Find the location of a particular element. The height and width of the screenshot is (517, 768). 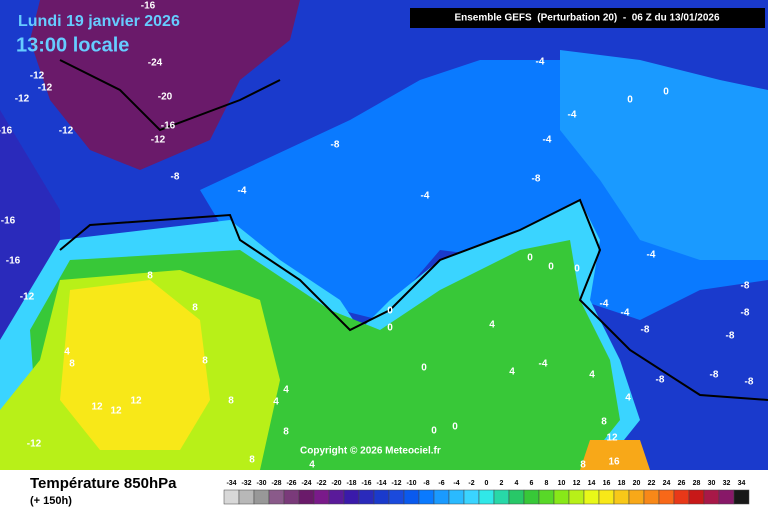

isotherm is located at coordinates (170, 95).